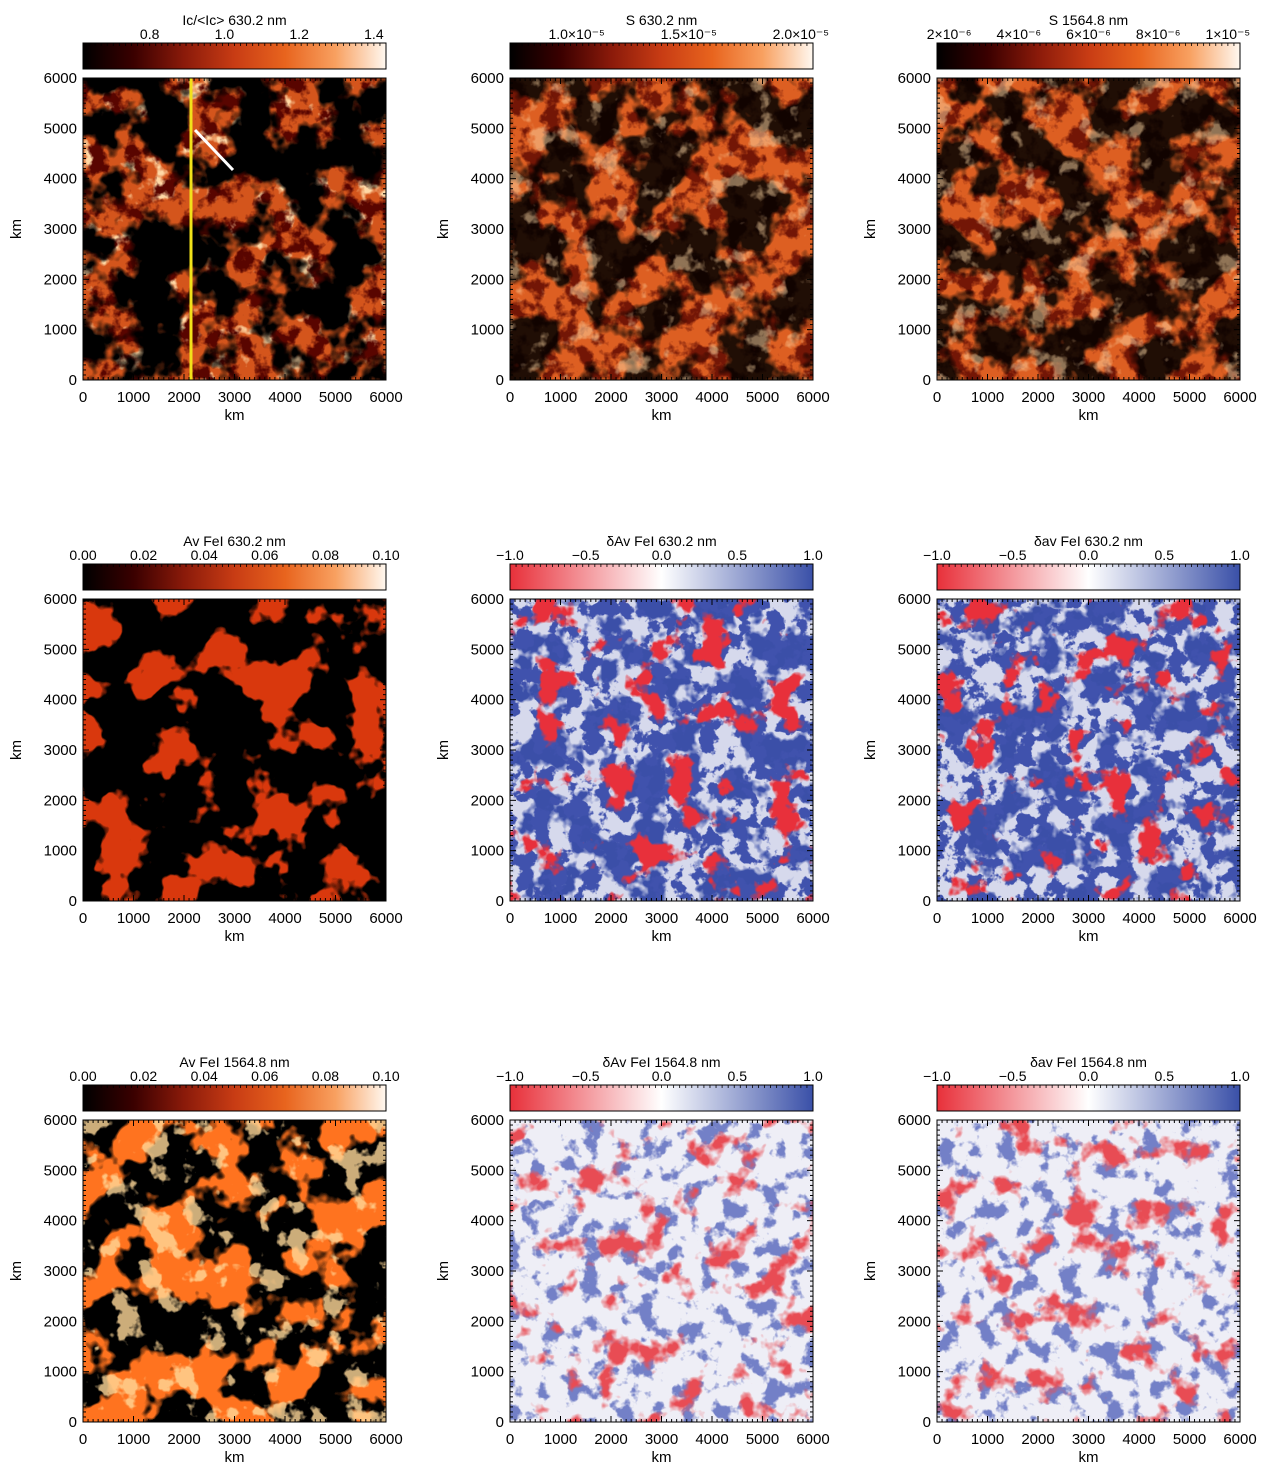  What do you see at coordinates (689, 34) in the screenshot?
I see `colorbar-tick-label: 1.5×10⁻⁵` at bounding box center [689, 34].